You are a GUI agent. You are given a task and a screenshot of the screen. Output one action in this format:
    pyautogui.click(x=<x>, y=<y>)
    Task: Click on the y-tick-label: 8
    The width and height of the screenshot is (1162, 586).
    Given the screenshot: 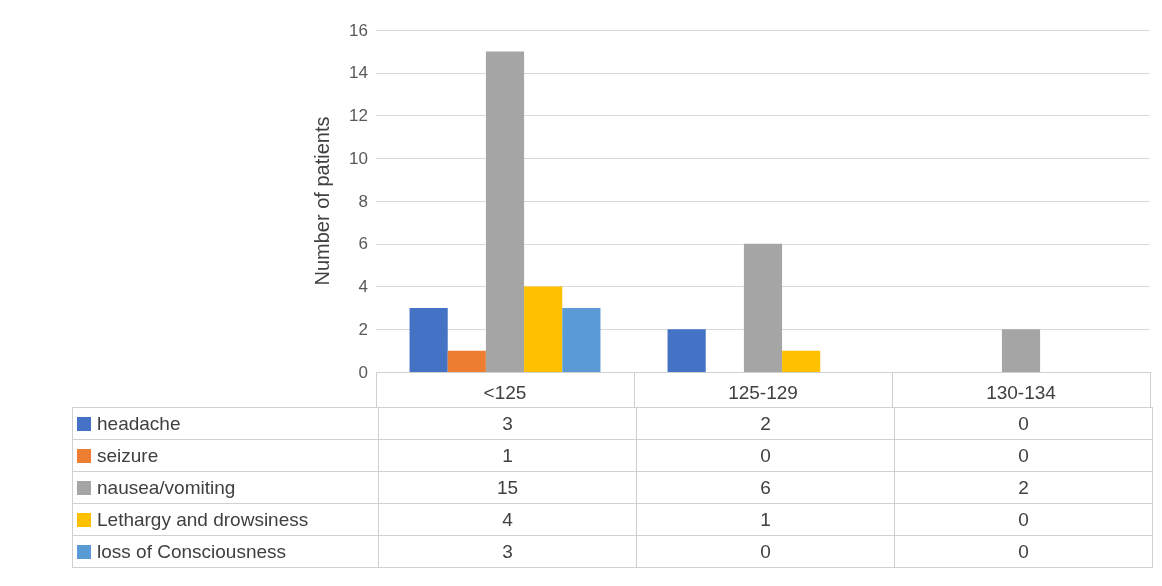 What is the action you would take?
    pyautogui.click(x=363, y=201)
    